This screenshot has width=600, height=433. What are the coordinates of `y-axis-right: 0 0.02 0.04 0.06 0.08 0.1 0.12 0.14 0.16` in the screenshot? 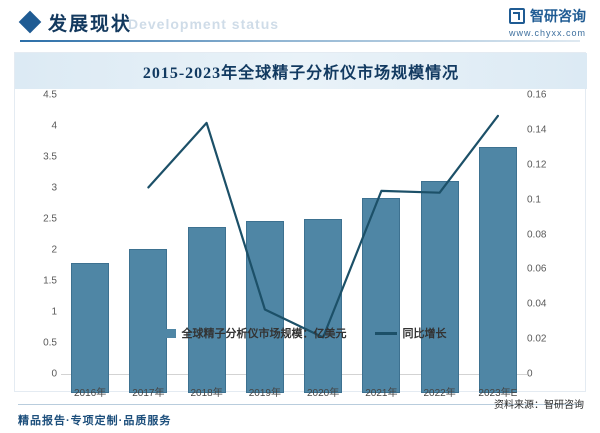 It's located at (547, 241).